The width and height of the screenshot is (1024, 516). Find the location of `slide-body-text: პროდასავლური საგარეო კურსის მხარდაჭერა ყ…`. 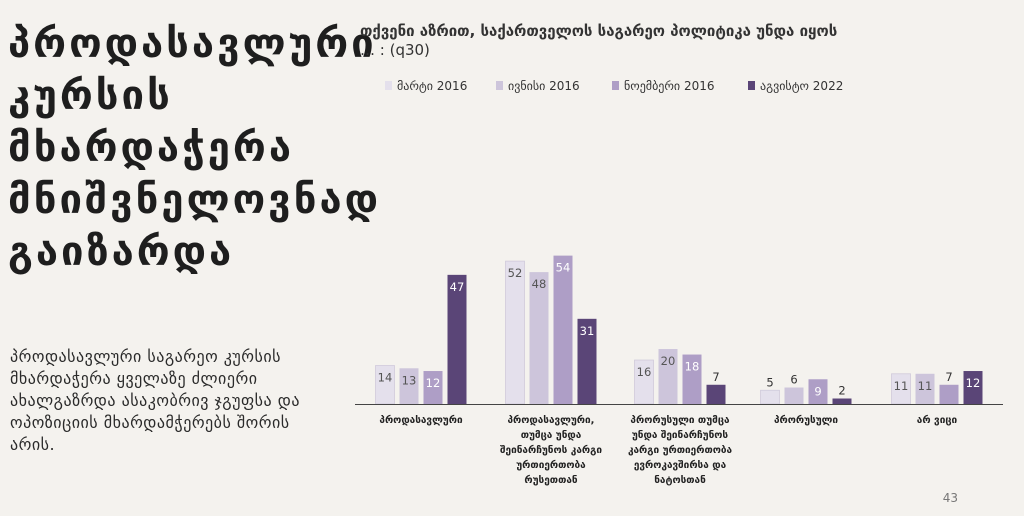

slide-body-text: პროდასავლური საგარეო კურსის მხარდაჭერა ყ… is located at coordinates (155, 400).